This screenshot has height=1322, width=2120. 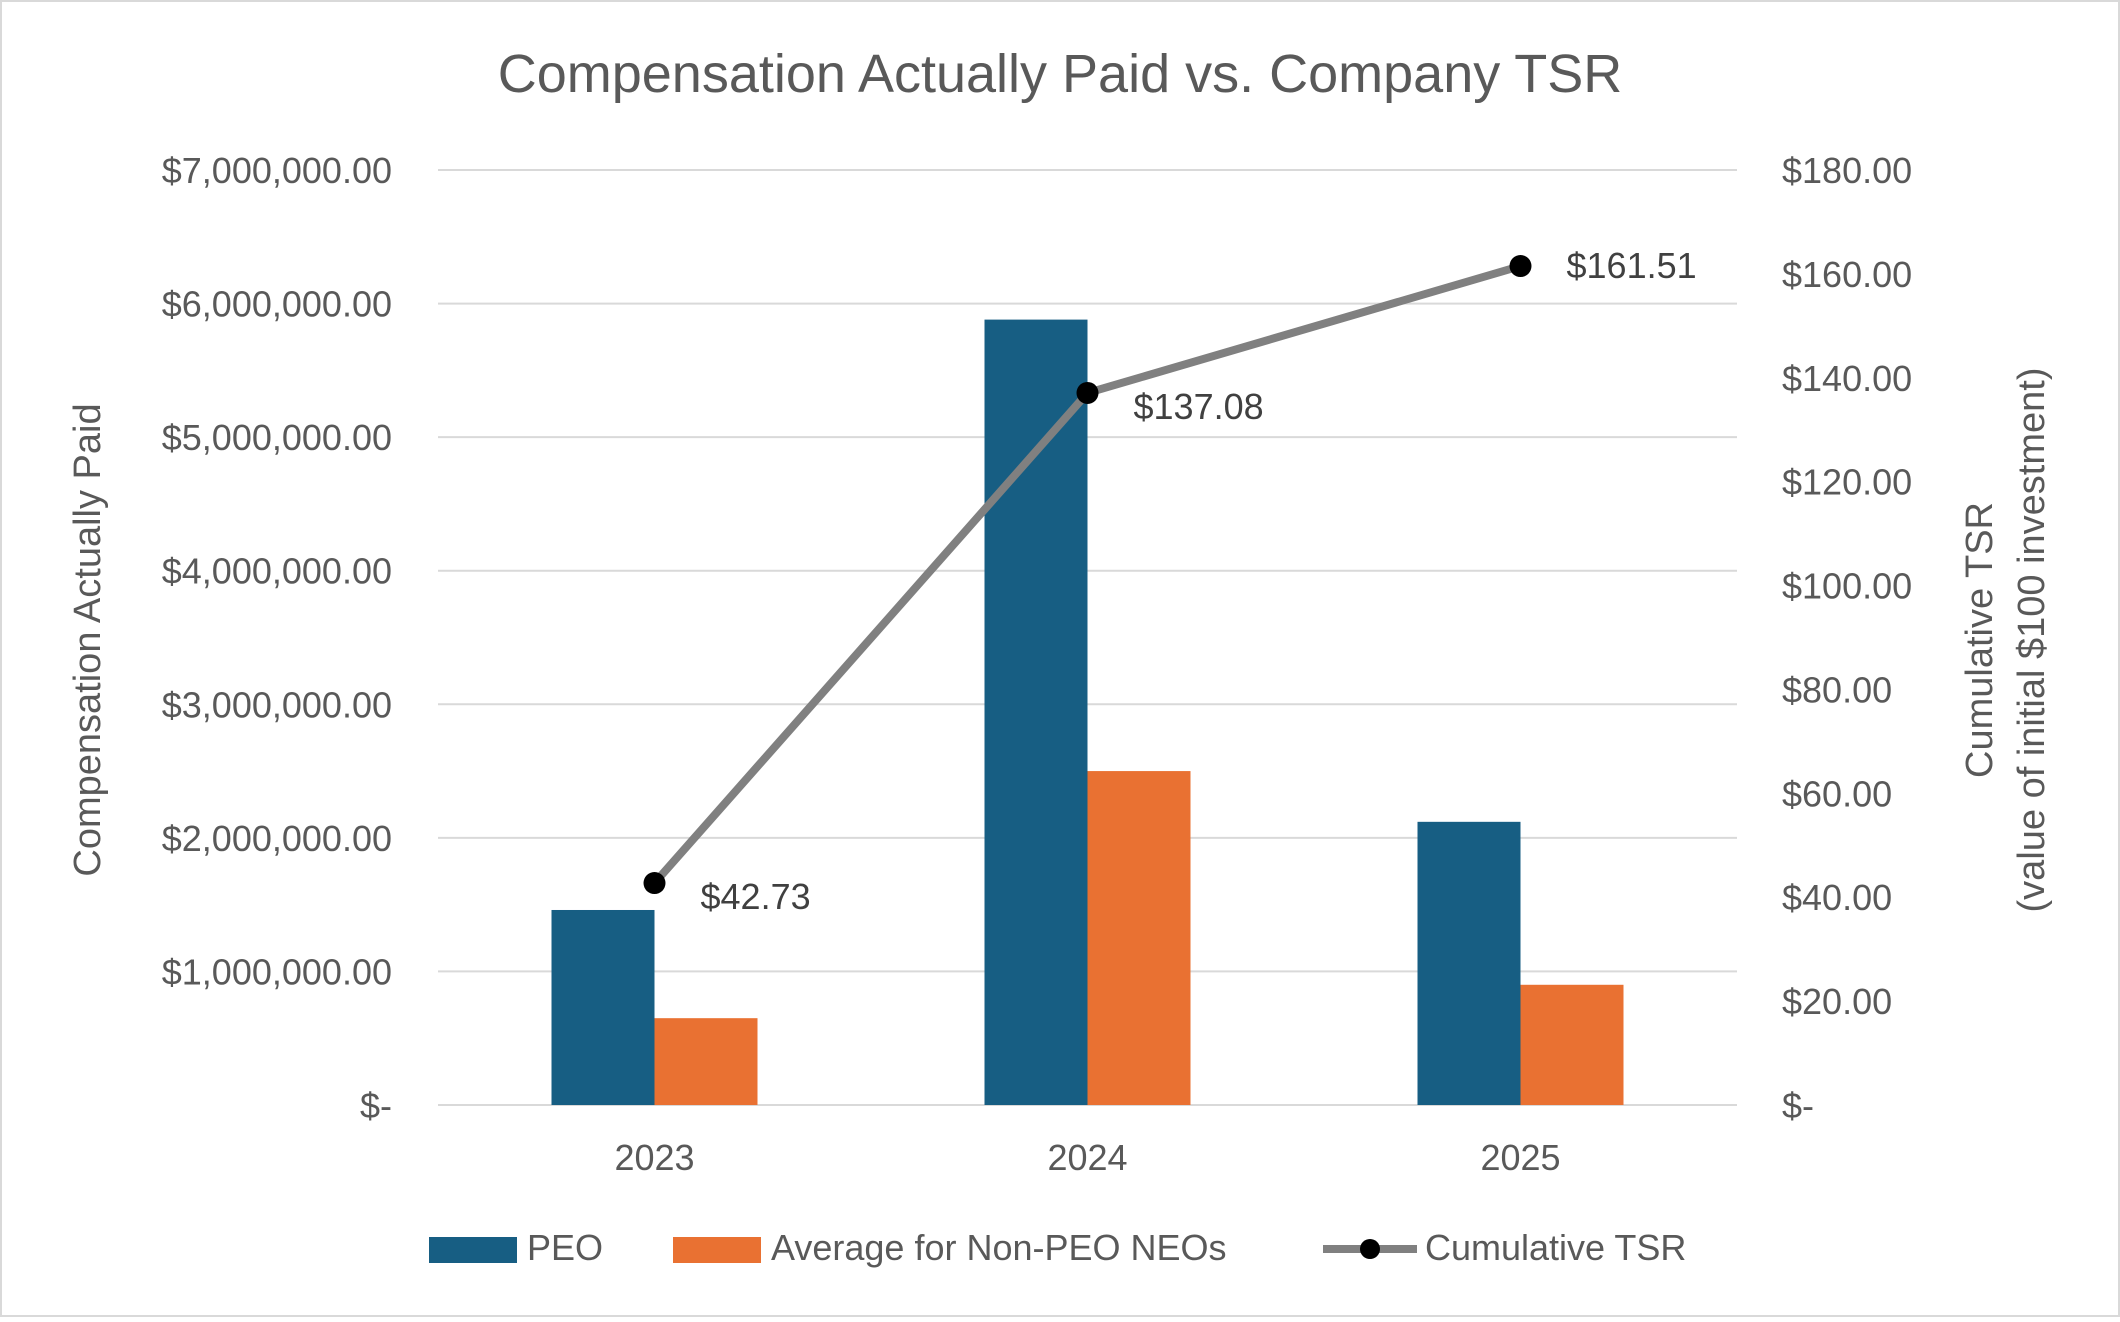 What do you see at coordinates (2032, 640) in the screenshot?
I see `y2-axis-label-line2: (value of initial $100 investment)` at bounding box center [2032, 640].